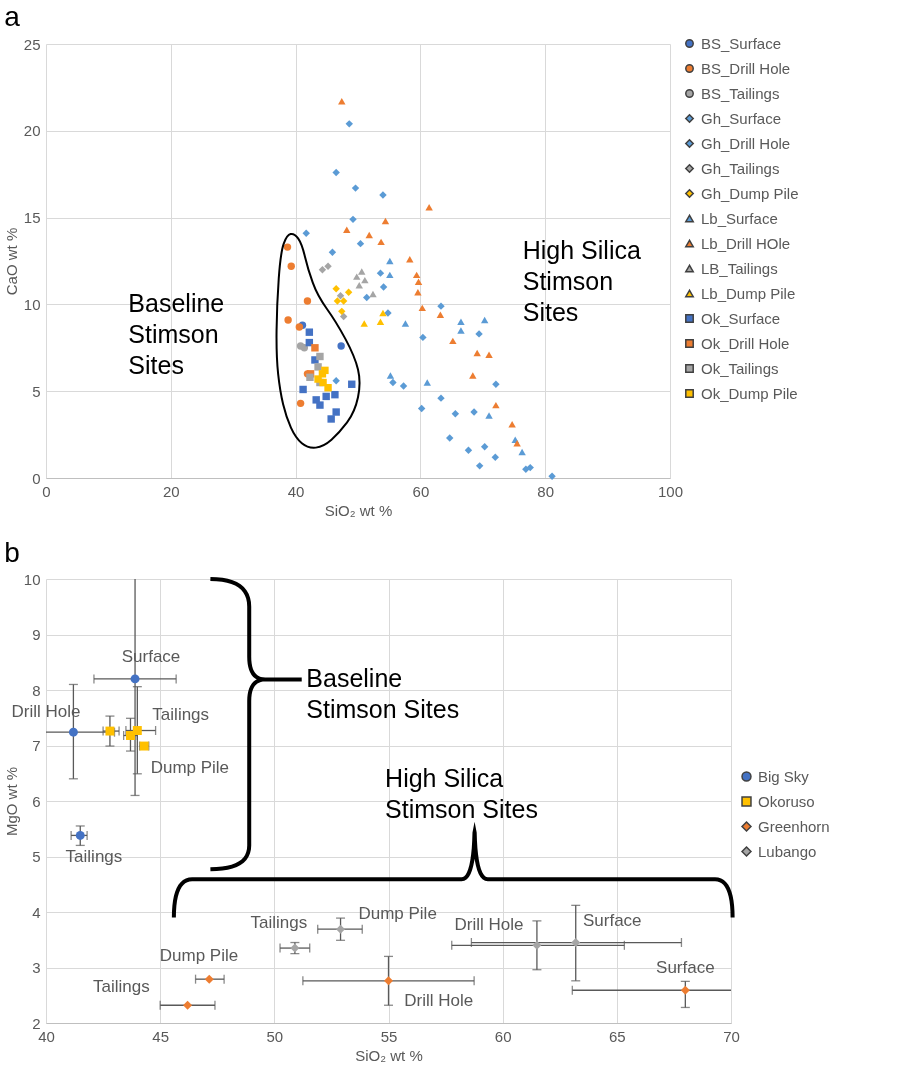 The height and width of the screenshot is (1080, 924). I want to click on legend-label: Big Sky, so click(784, 776).